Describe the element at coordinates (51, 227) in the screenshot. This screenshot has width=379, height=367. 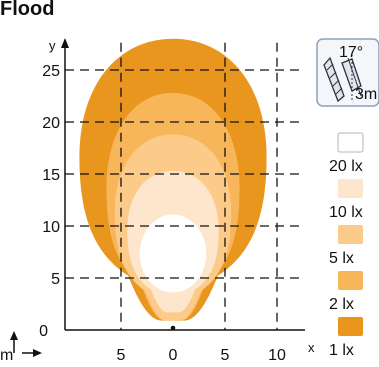
I see `y-tick-label: 10` at that location.